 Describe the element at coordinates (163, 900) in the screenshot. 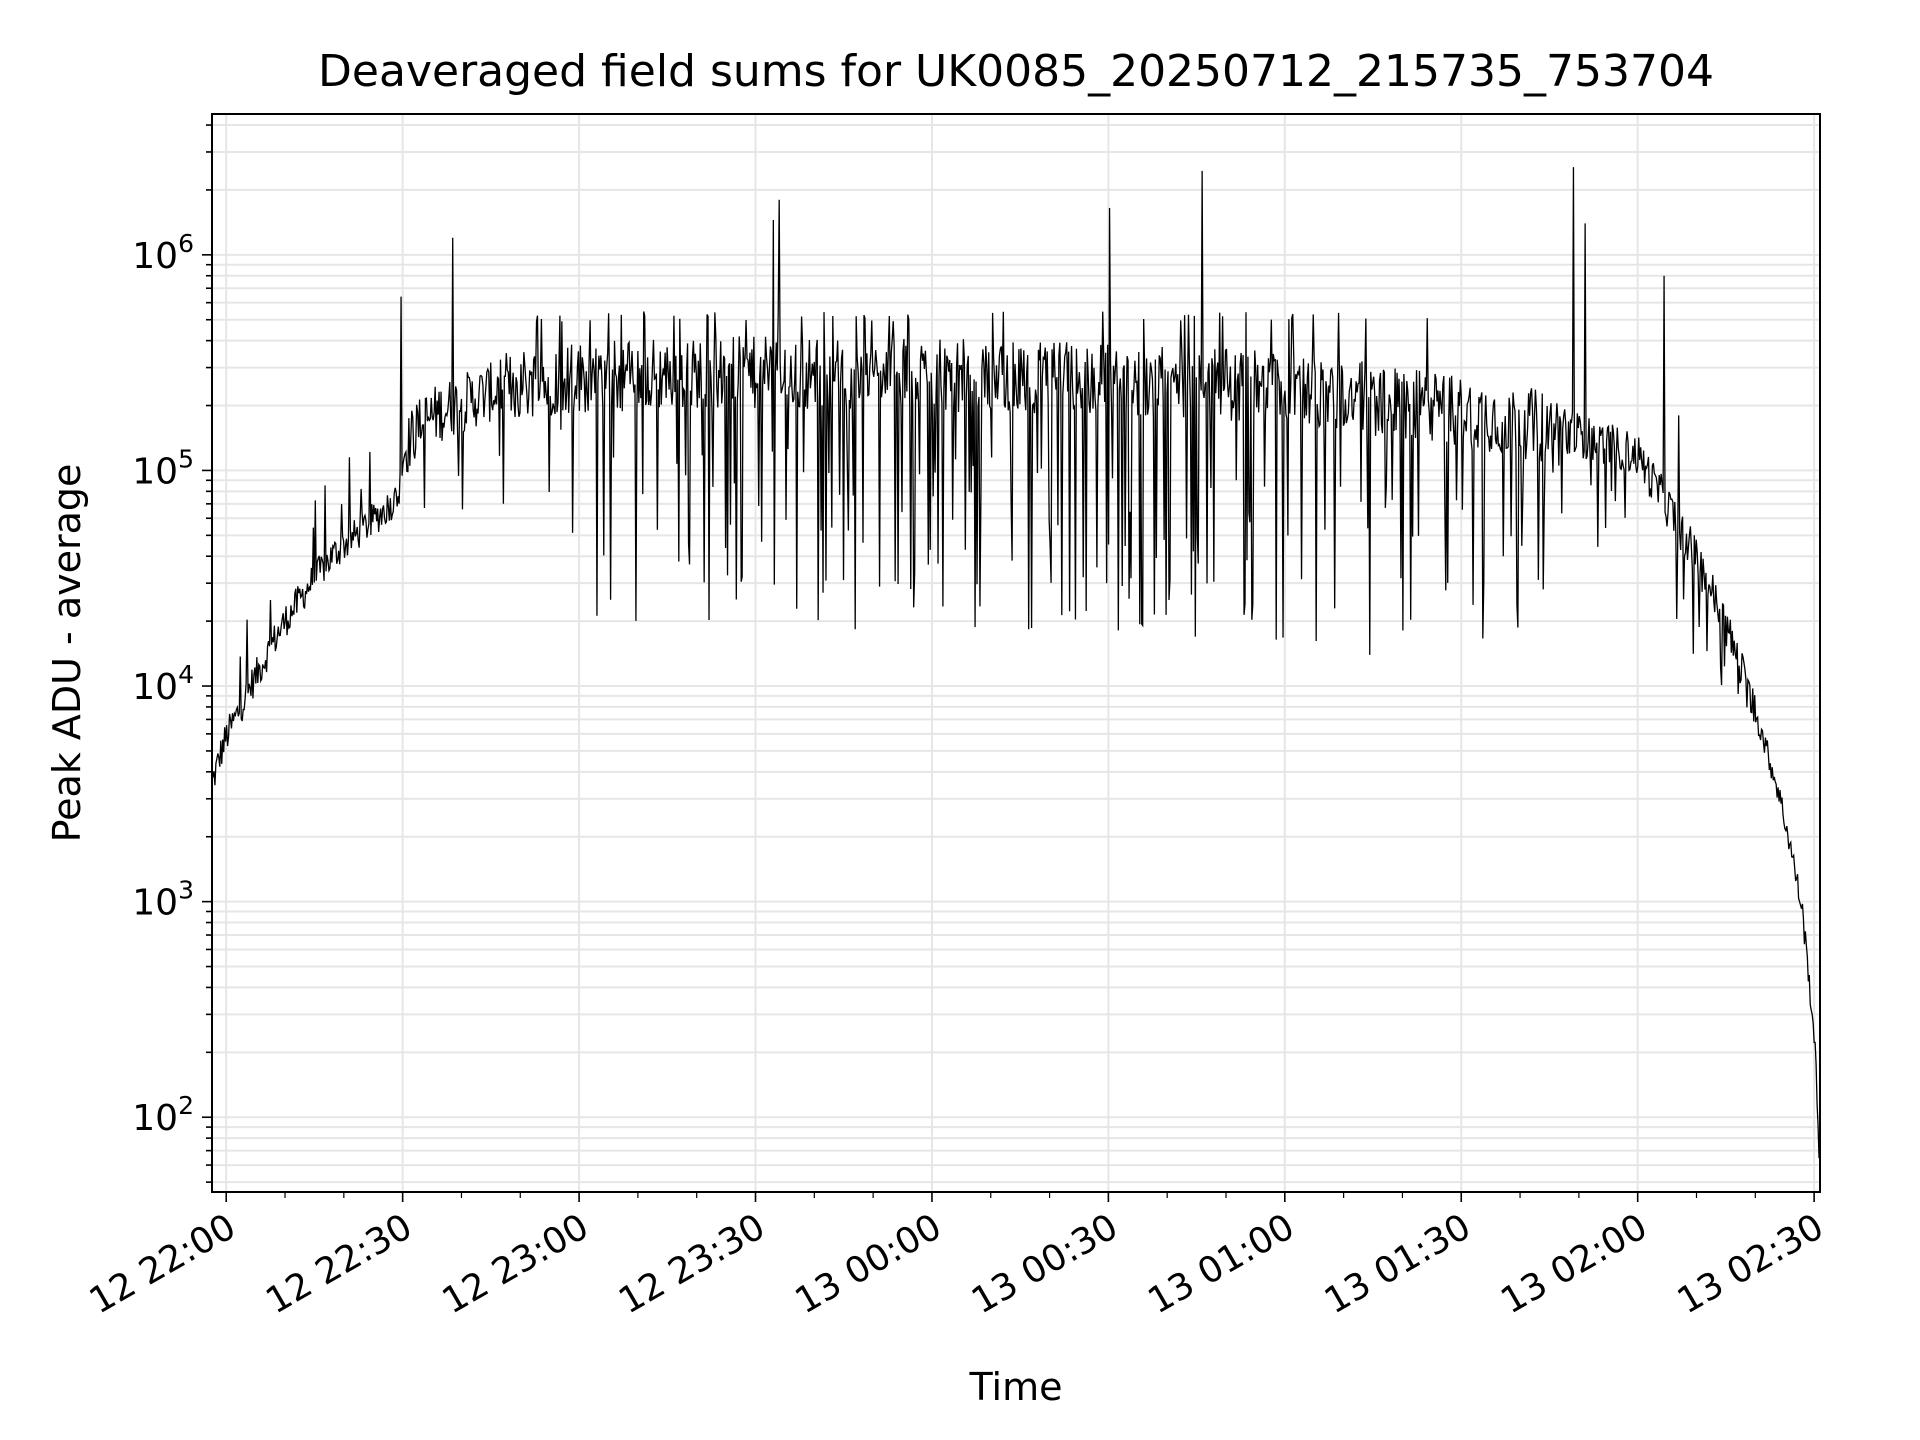

I see `y-tick-label: 10³` at that location.